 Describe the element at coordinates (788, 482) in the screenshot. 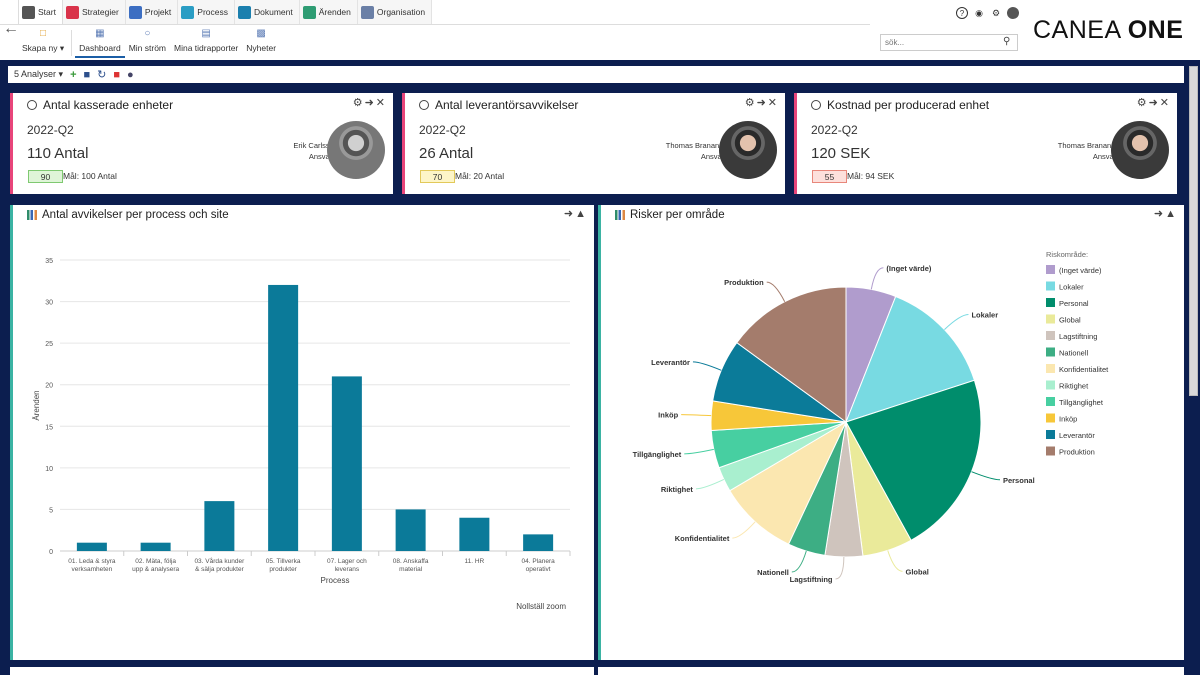

I see `pie-slice` at that location.